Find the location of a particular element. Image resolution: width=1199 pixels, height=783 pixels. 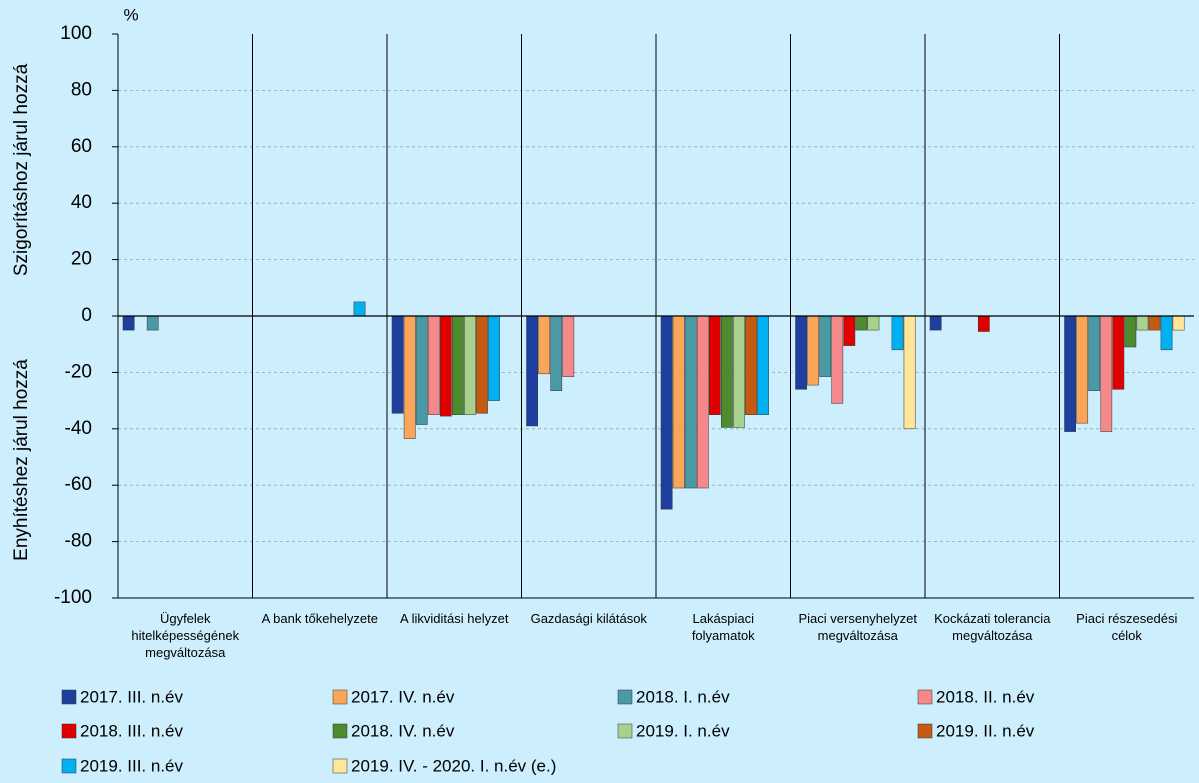

legend-label: 2018. IV. n.év is located at coordinates (403, 730).